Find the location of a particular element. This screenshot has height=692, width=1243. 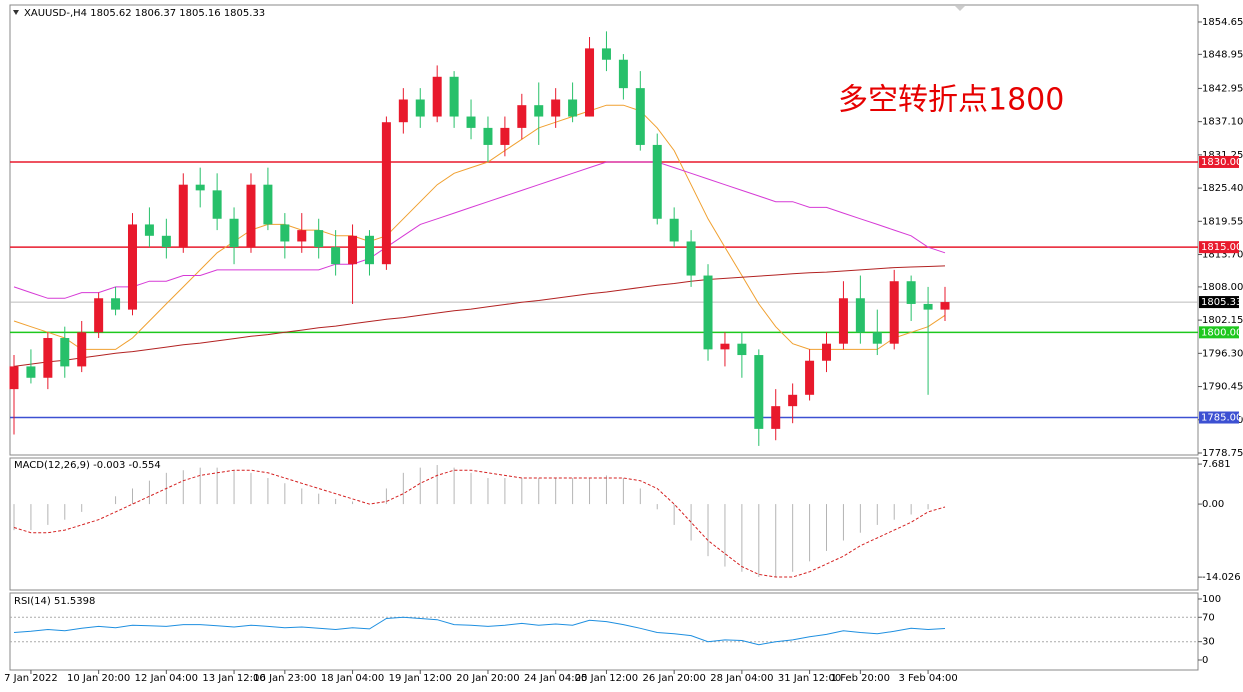

y-tick-label: 0.00 is located at coordinates (1213, 504).